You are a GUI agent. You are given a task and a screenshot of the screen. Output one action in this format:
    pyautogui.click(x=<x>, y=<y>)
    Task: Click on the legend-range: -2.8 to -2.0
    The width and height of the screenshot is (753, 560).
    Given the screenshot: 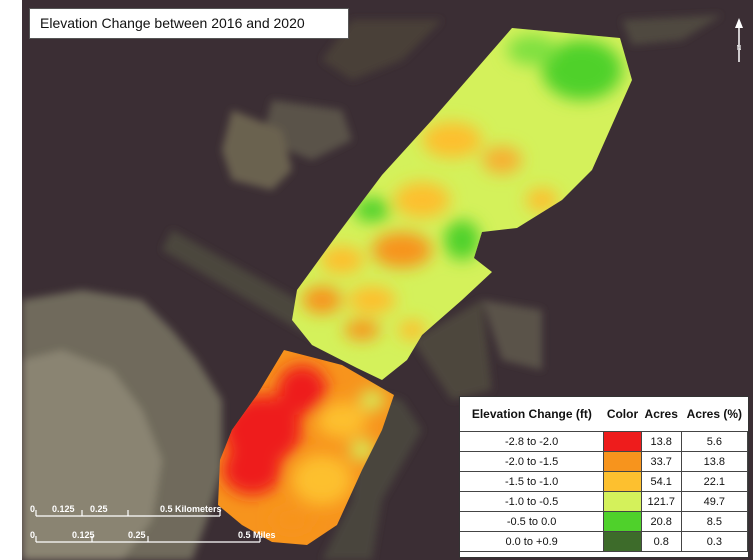 What is the action you would take?
    pyautogui.click(x=532, y=441)
    